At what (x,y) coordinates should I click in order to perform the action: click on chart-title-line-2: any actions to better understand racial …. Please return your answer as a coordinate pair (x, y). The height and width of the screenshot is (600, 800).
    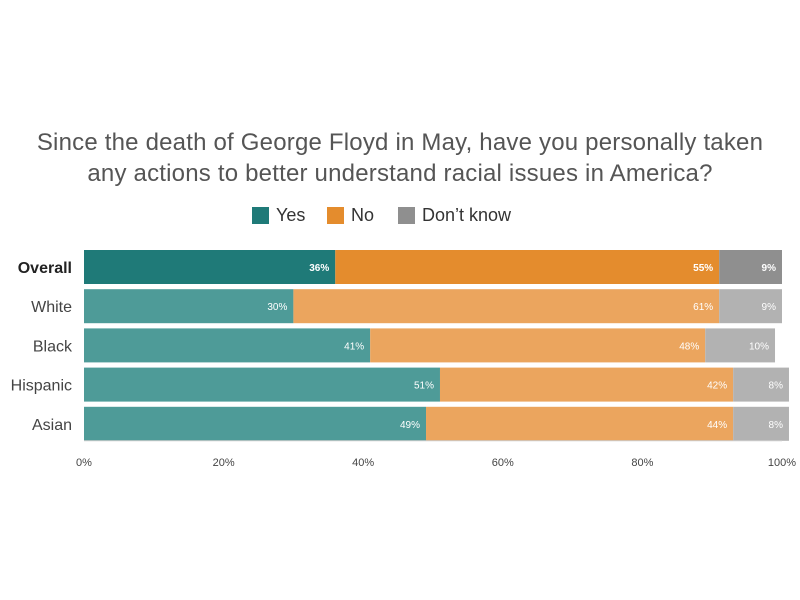
    Looking at the image, I should click on (400, 173).